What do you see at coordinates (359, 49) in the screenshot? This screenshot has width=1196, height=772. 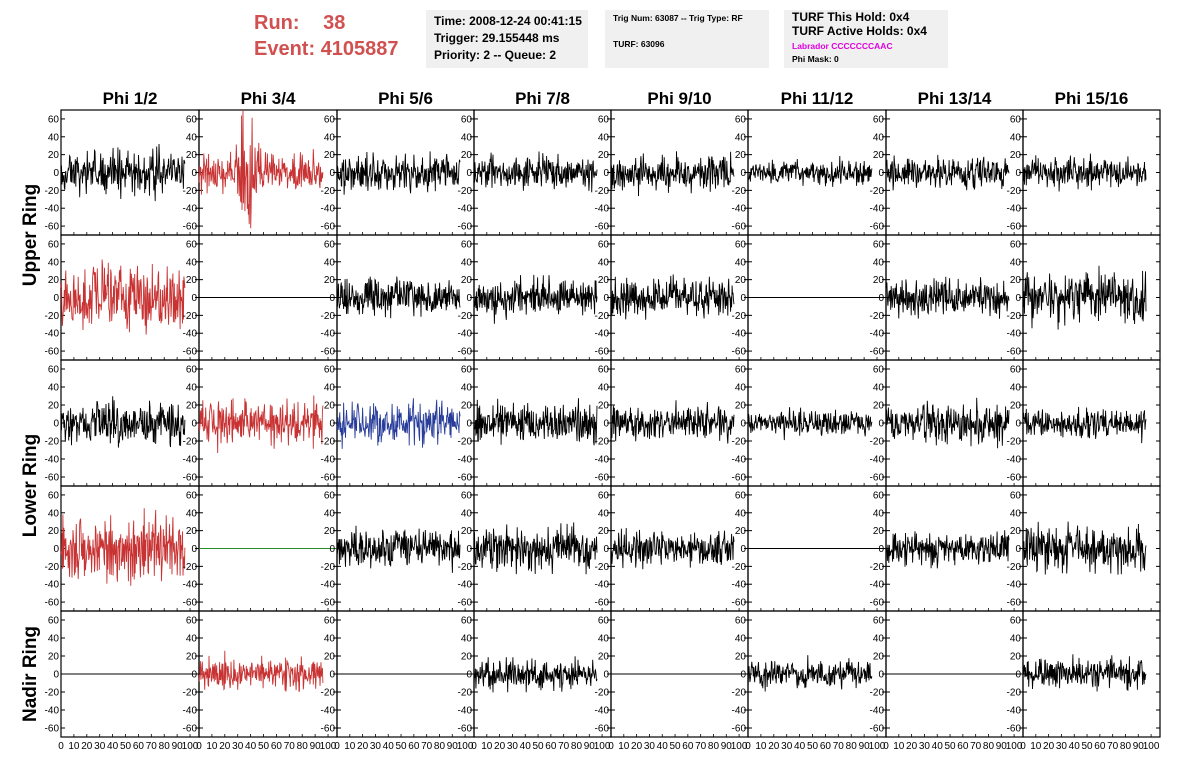 I see `event-value: 4105887` at bounding box center [359, 49].